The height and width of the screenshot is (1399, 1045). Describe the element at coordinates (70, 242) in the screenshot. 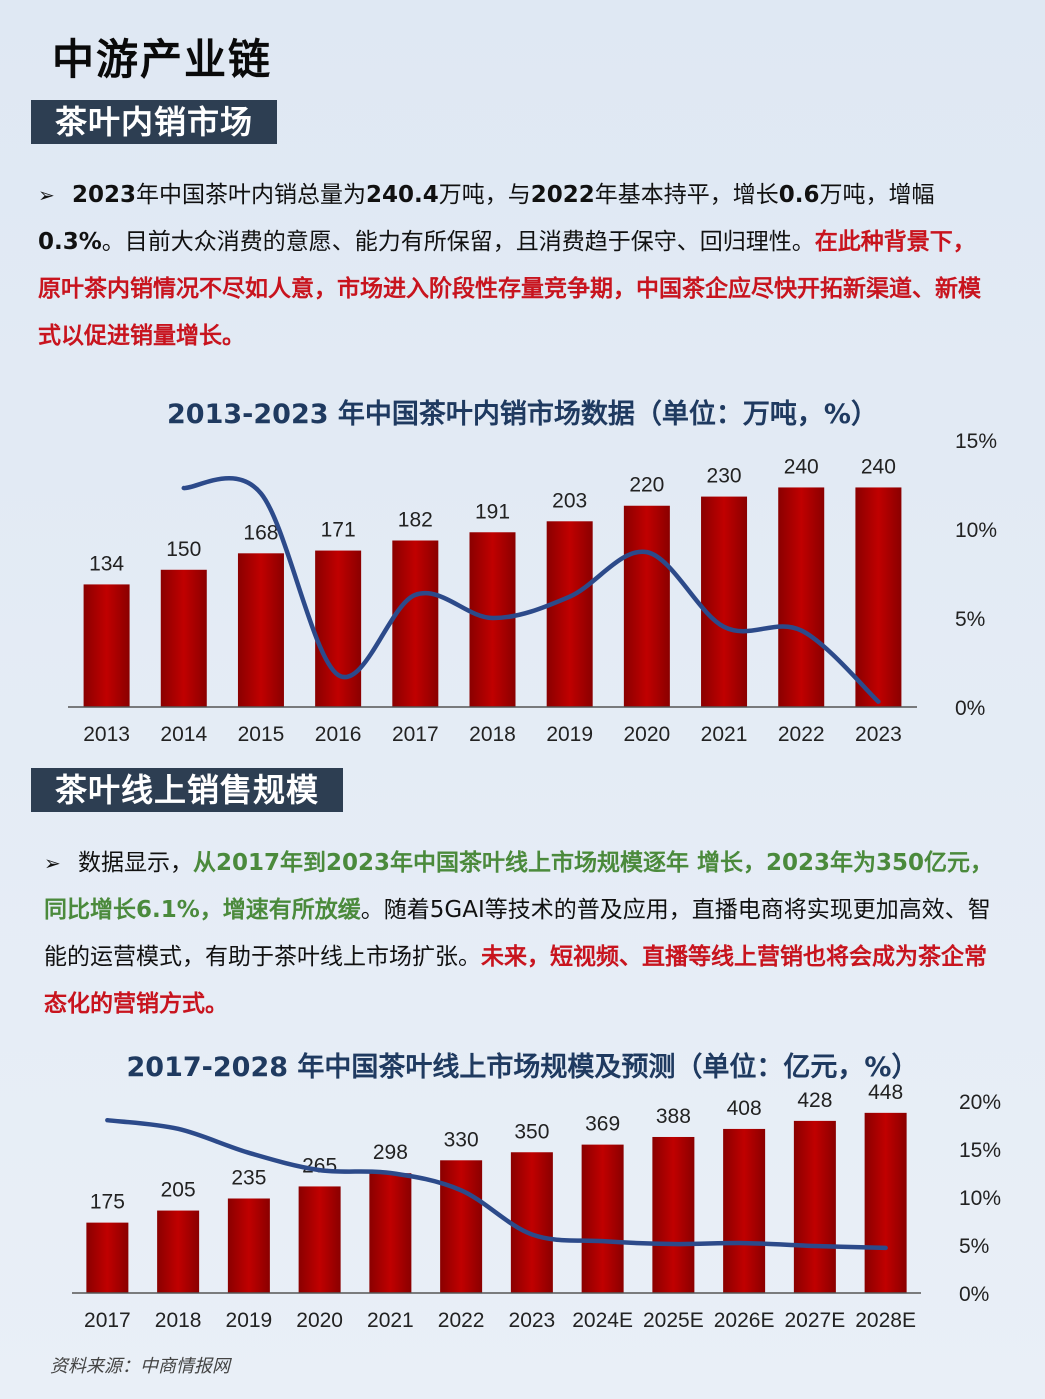

I see `text-seg: 0.3%` at that location.